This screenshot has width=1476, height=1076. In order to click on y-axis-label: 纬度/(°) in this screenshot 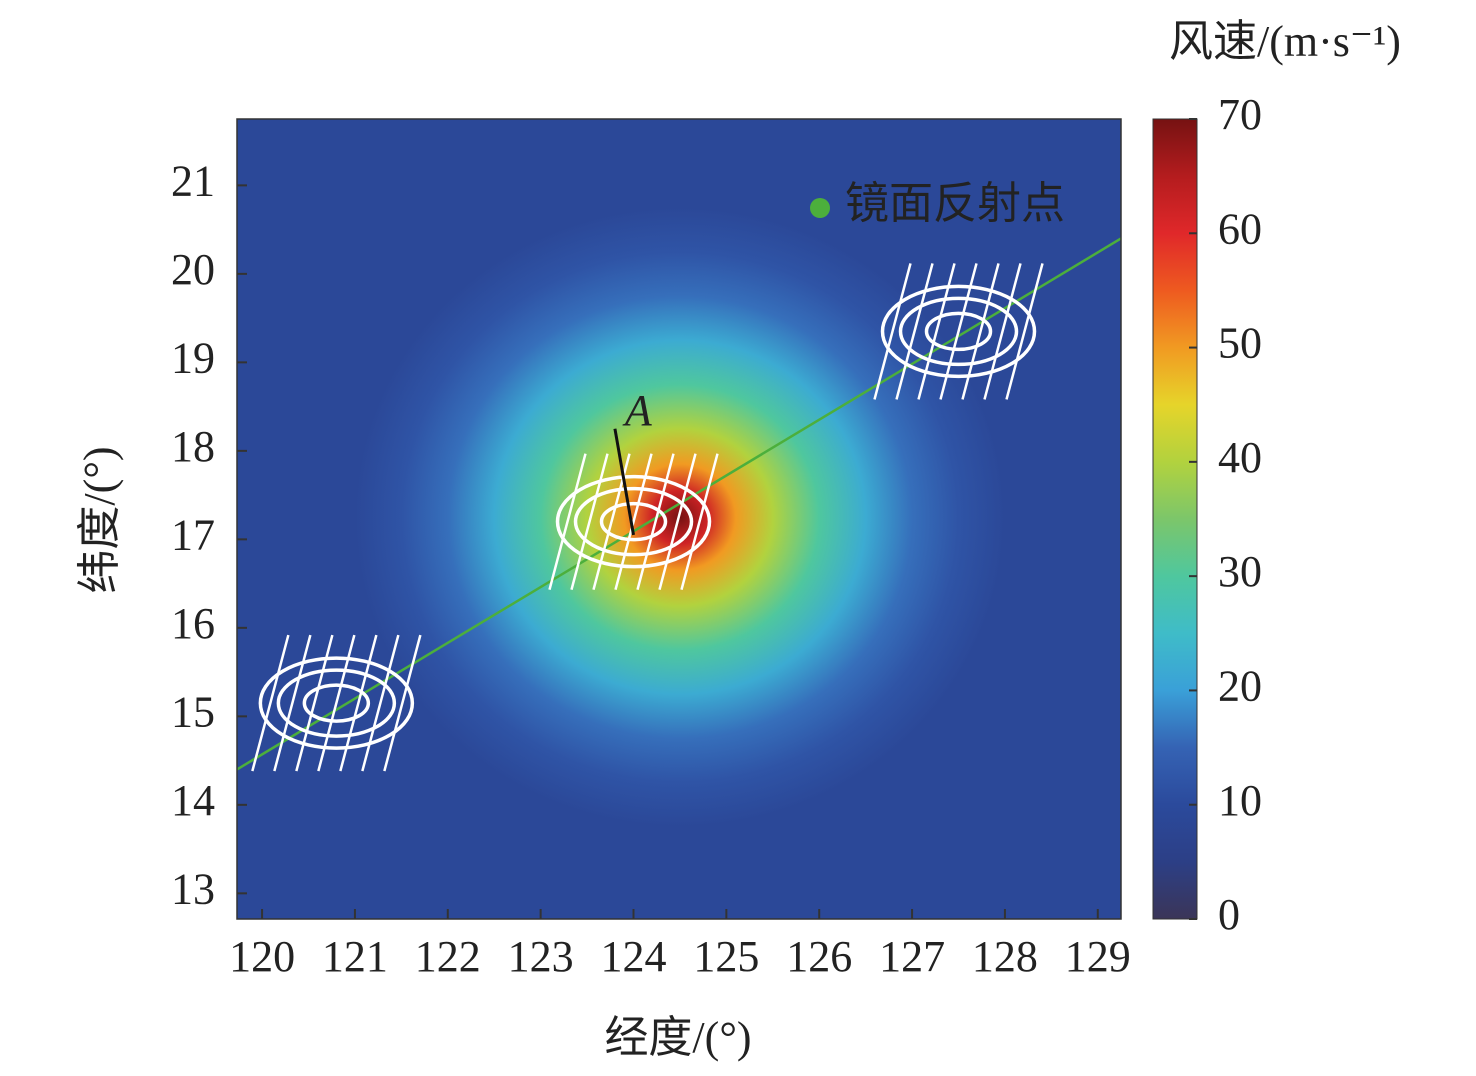, I will do `click(99, 519)`.